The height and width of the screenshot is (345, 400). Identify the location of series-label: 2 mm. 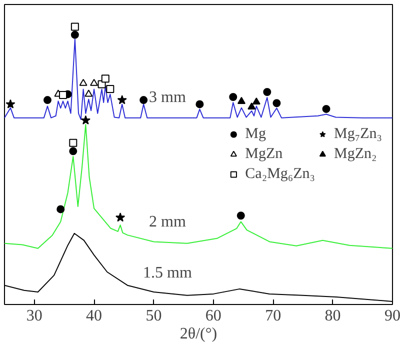
(167, 221).